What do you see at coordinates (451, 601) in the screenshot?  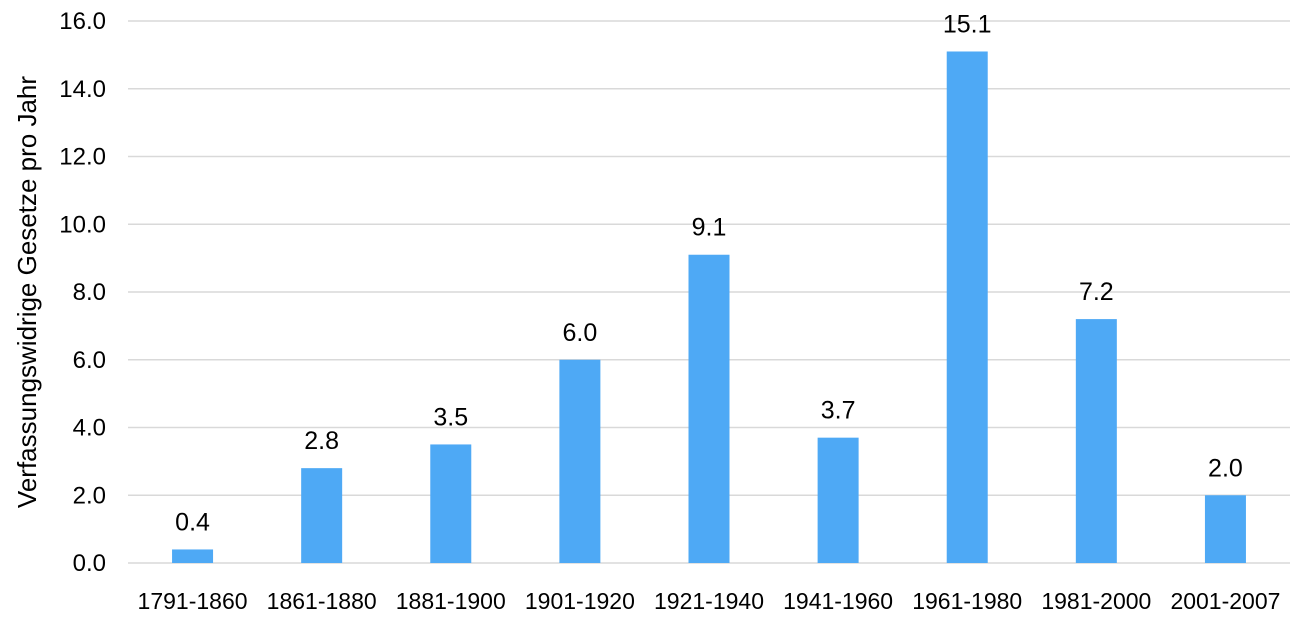 I see `x-tick-label: 1881-1900` at bounding box center [451, 601].